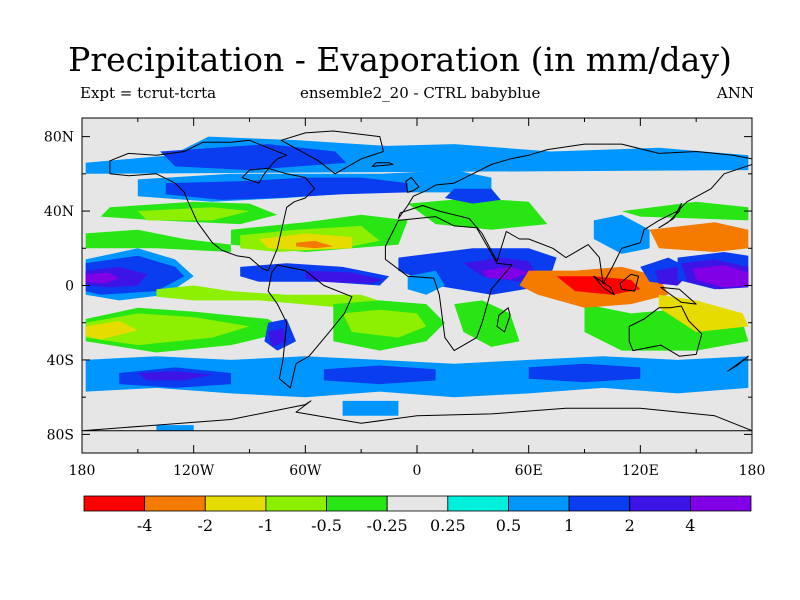  I want to click on x-tick-label-1: 120W, so click(194, 471).